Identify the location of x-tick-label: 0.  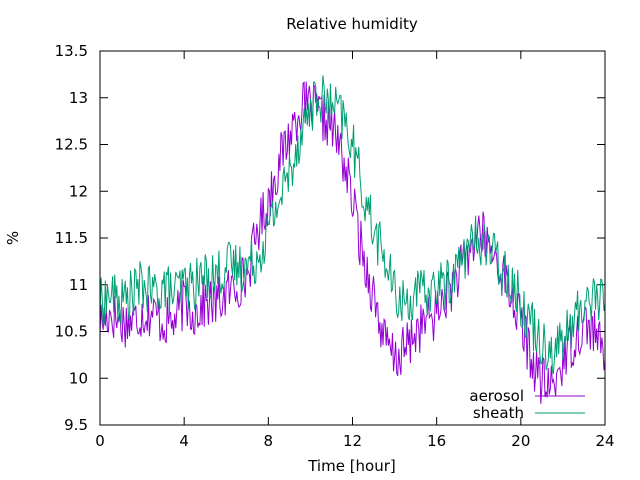
(100, 441).